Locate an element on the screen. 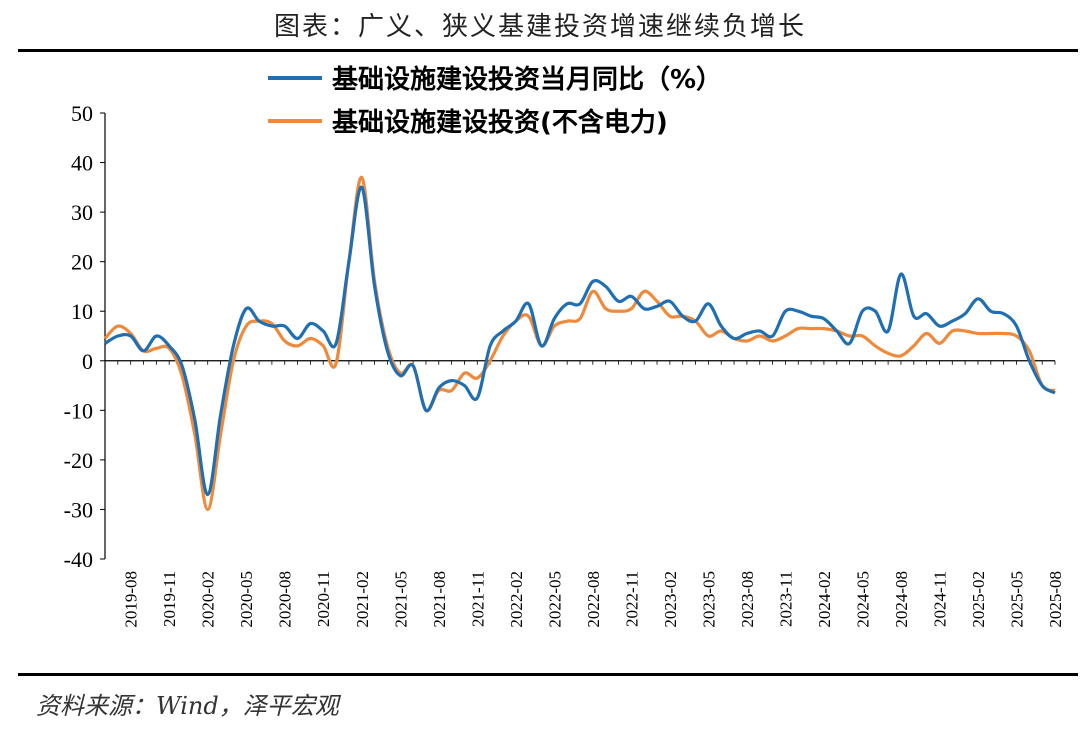 This screenshot has width=1080, height=731. x-tick-label: 2023-11 is located at coordinates (785, 599).